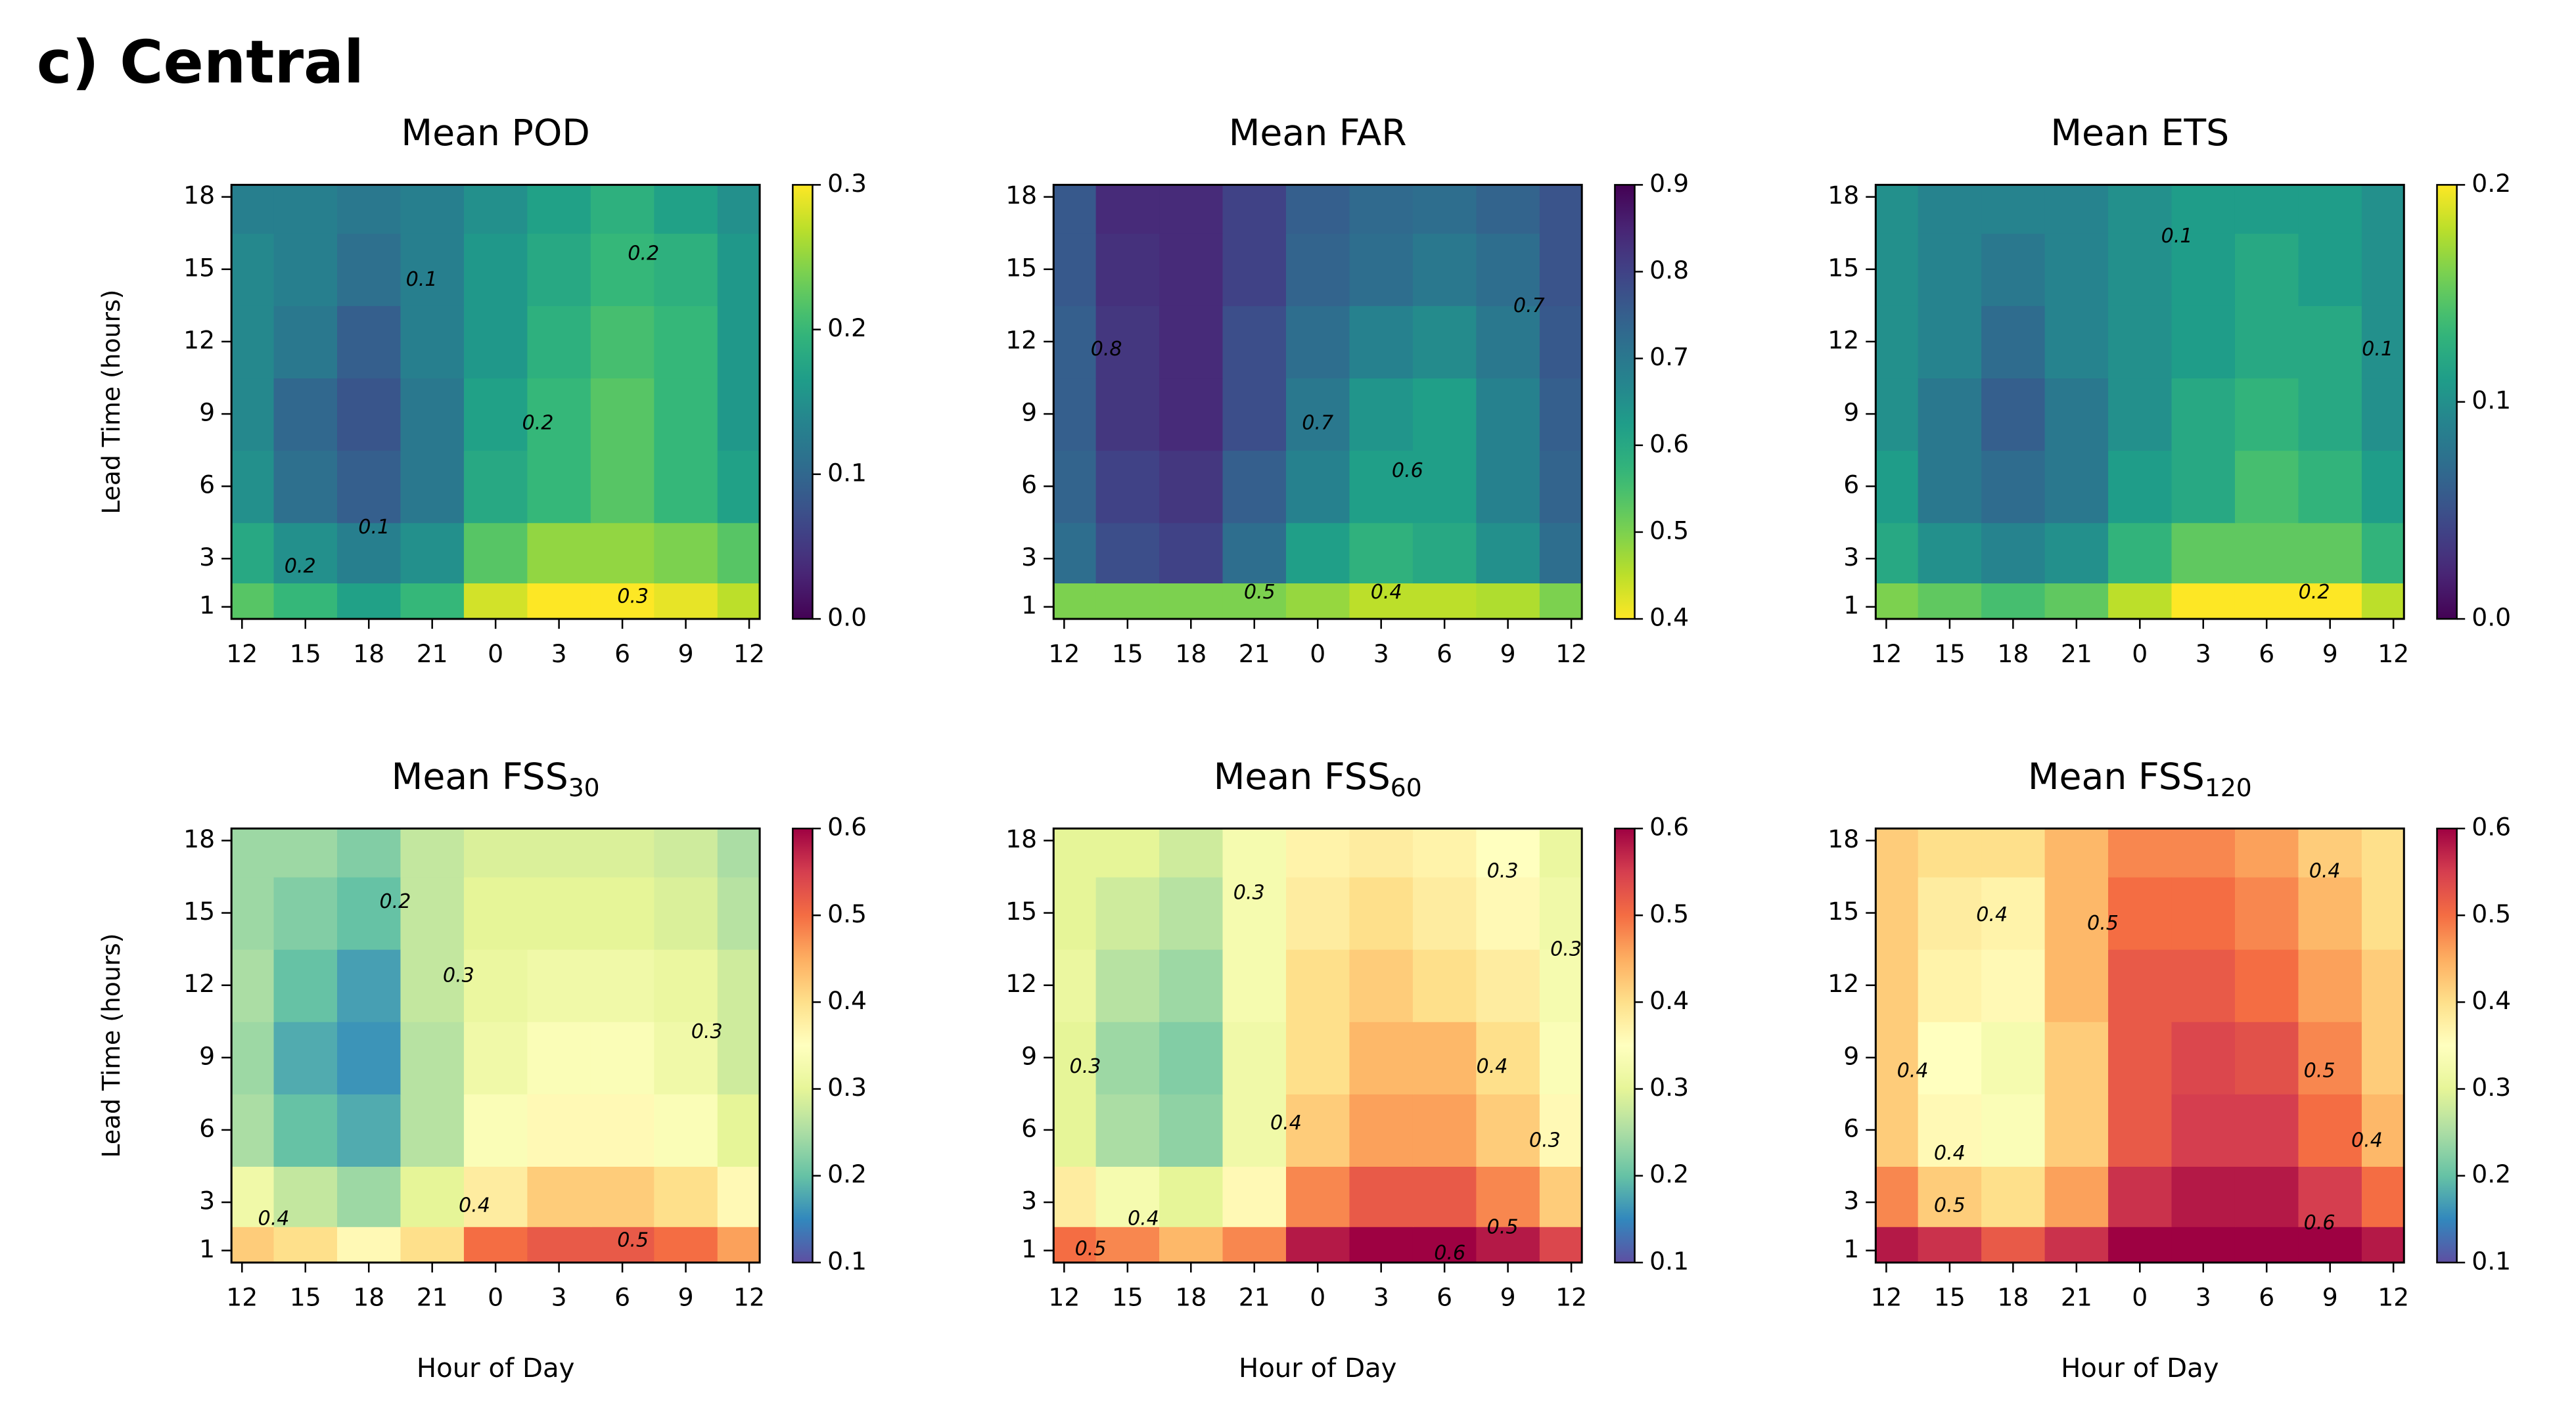  I want to click on y-tick-label: 3, so click(207, 557).